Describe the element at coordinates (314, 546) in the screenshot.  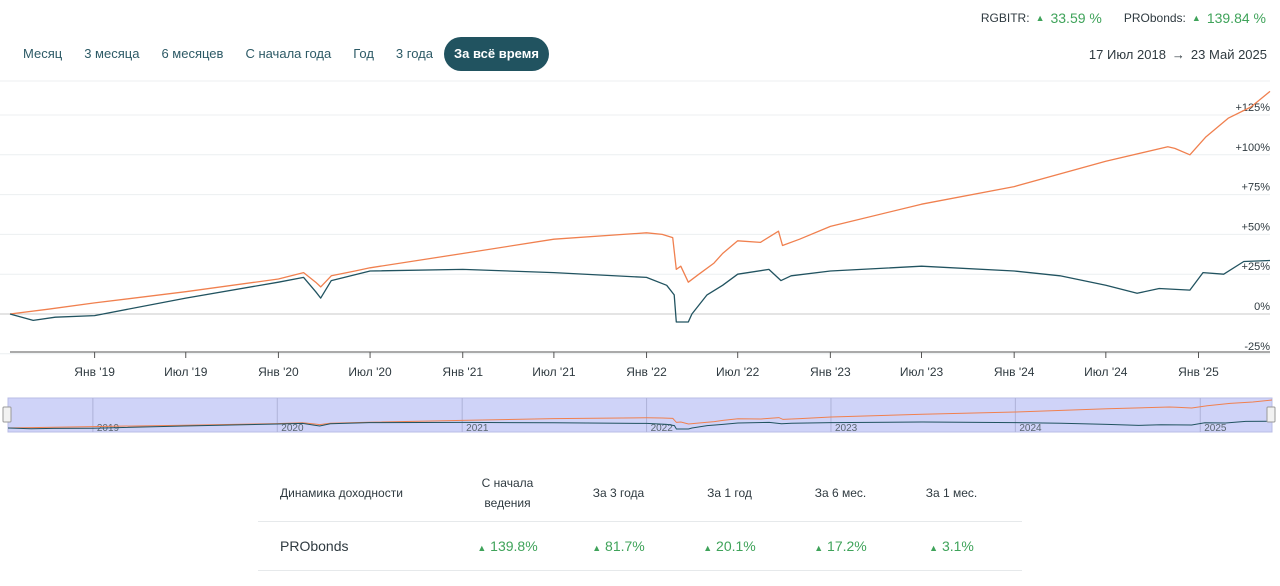
I see `row-name: PRObonds` at that location.